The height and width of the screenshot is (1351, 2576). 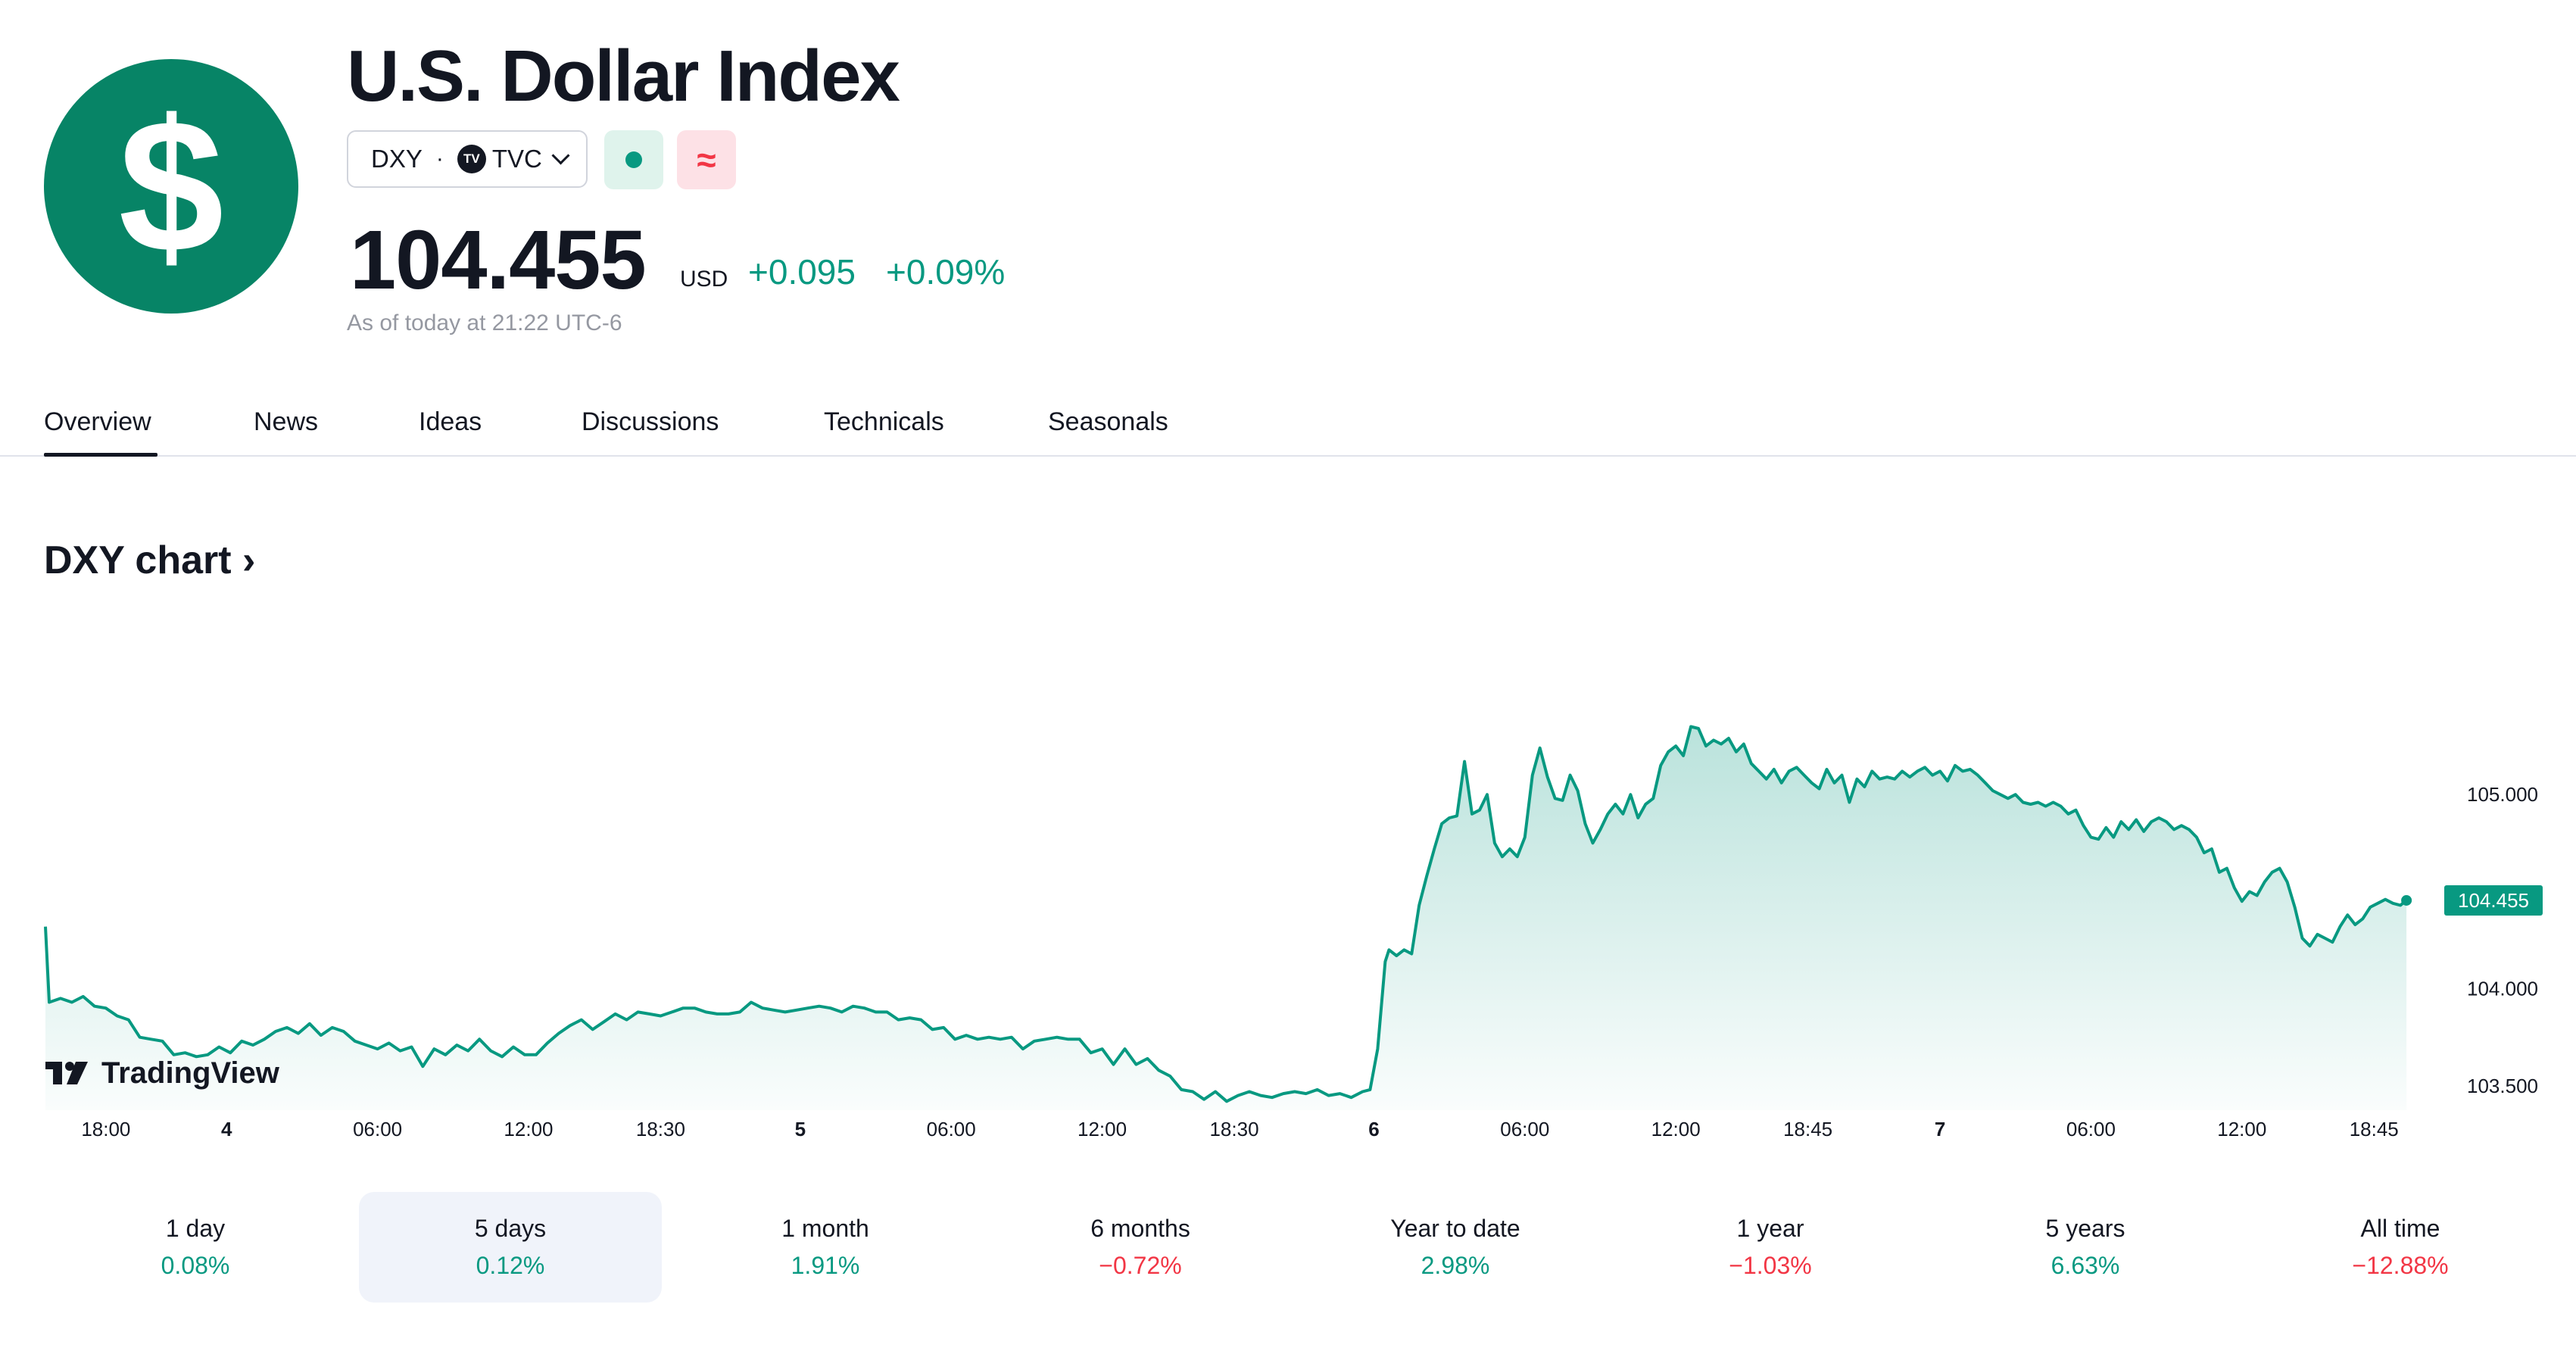 What do you see at coordinates (623, 77) in the screenshot?
I see `page-title: U.S. Dollar Index` at bounding box center [623, 77].